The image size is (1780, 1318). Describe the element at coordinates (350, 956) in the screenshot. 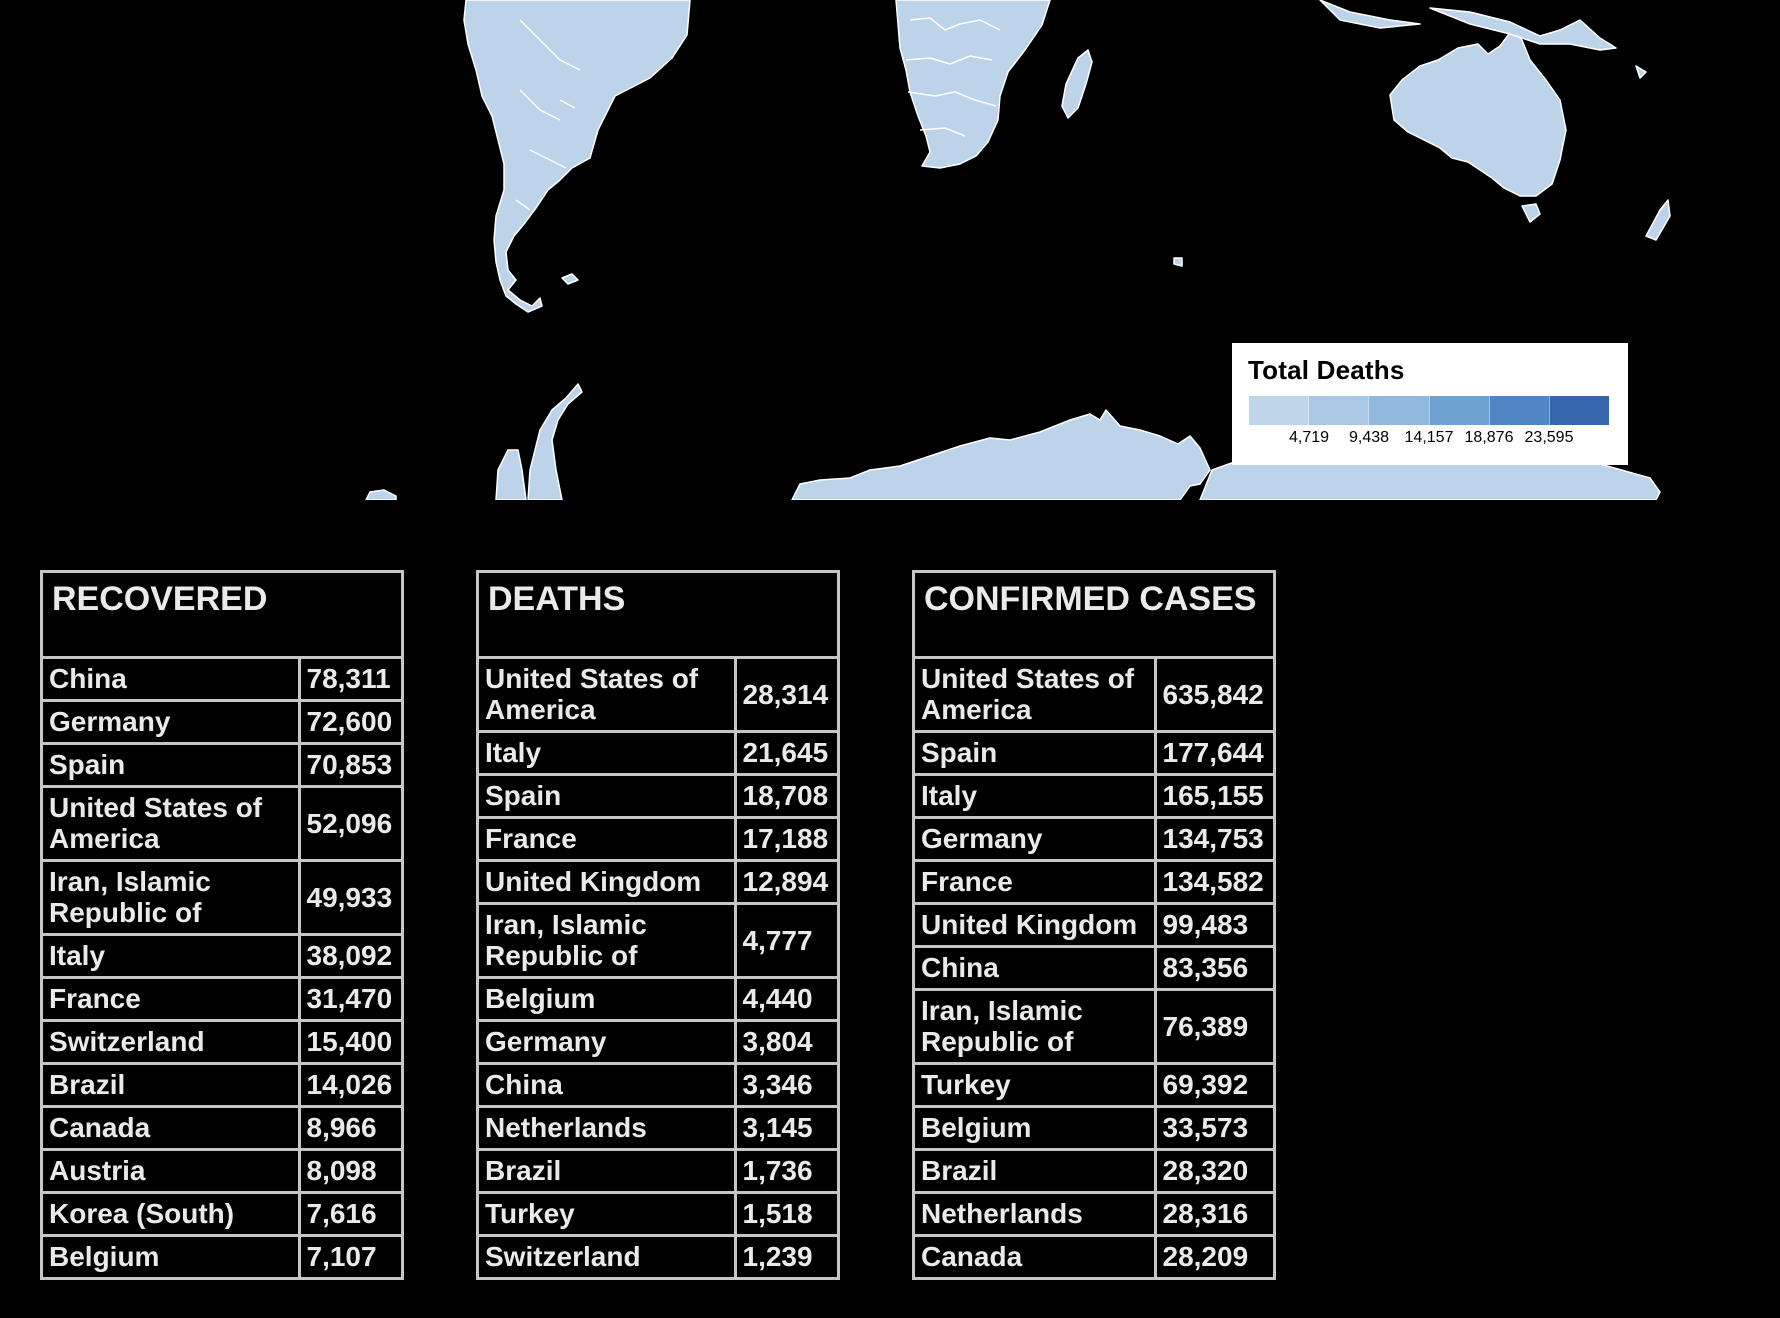

I see `count-value: 38,092` at that location.